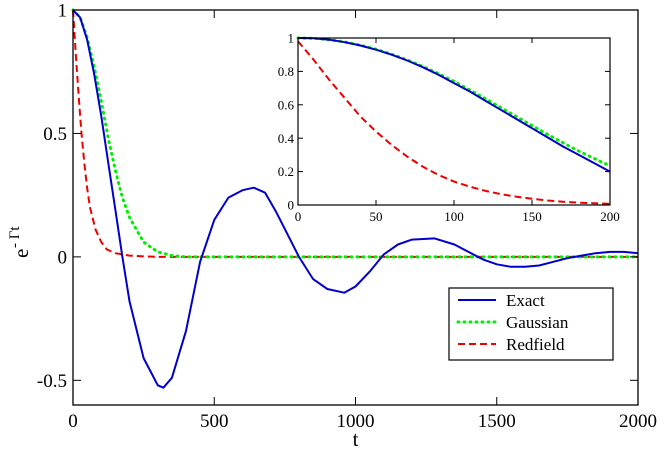 This screenshot has width=664, height=453. I want to click on main-y-tick-label: -0.5, so click(52, 381).